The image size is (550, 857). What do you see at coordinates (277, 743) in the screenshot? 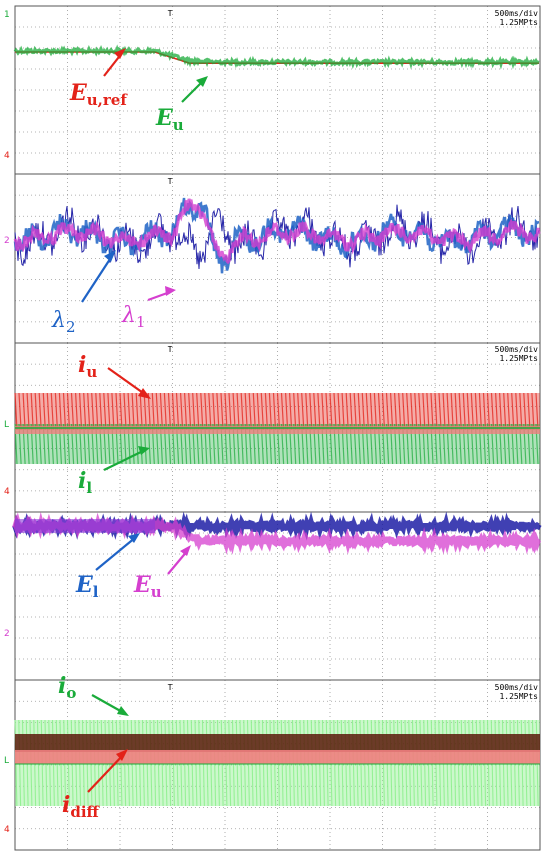
I see `series-idiff-dark-band` at bounding box center [277, 743].